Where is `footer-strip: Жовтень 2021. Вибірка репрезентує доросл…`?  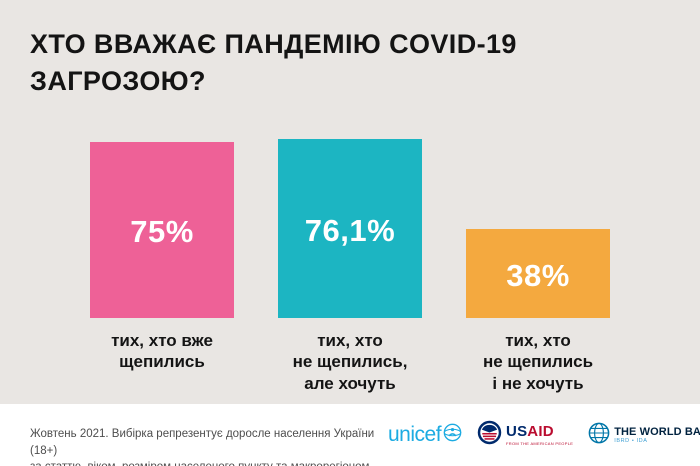
footer-strip: Жовтень 2021. Вибірка репрезентує доросл… is located at coordinates (350, 435).